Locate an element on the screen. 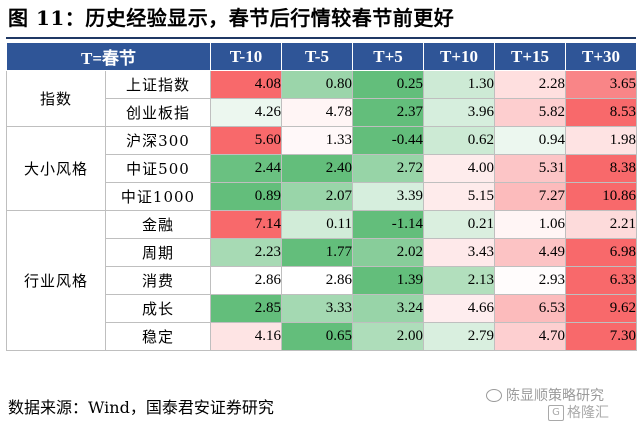  col-header: T+30 is located at coordinates (601, 56).